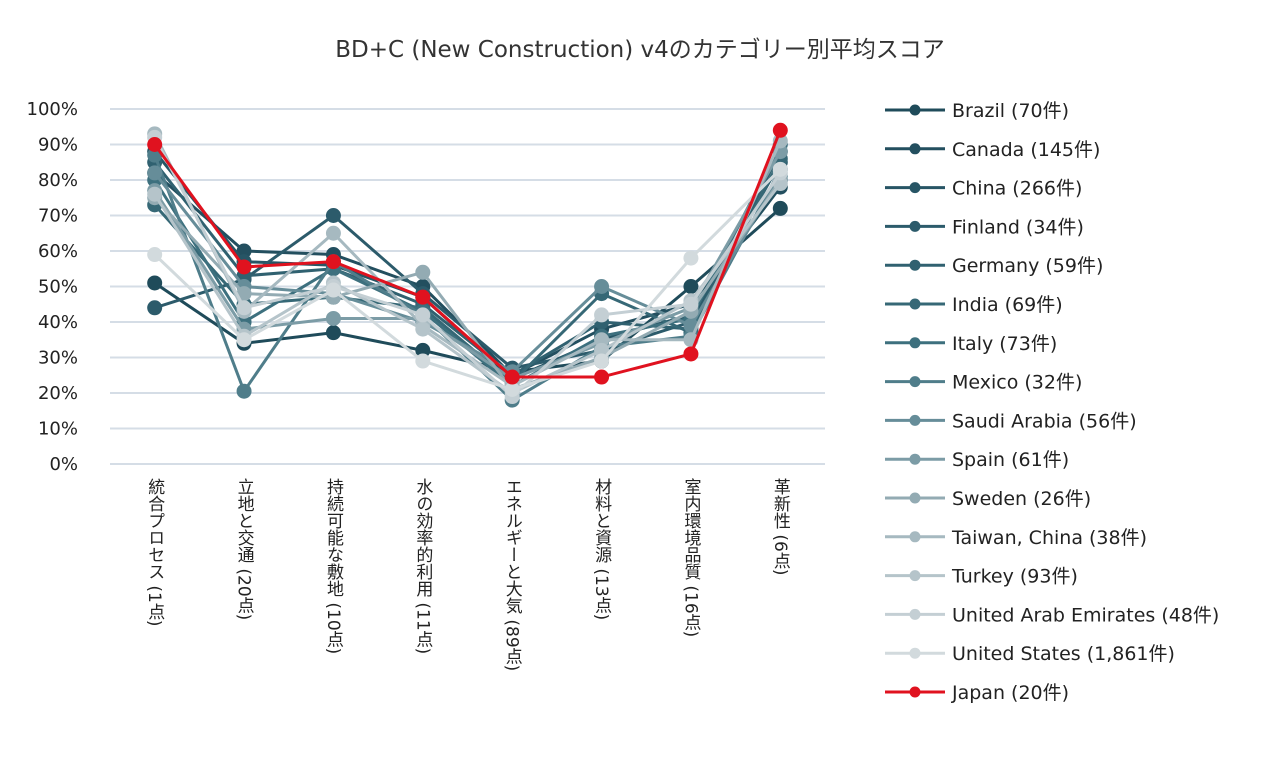  I want to click on legend-label: Turkey (93件), so click(1014, 577).